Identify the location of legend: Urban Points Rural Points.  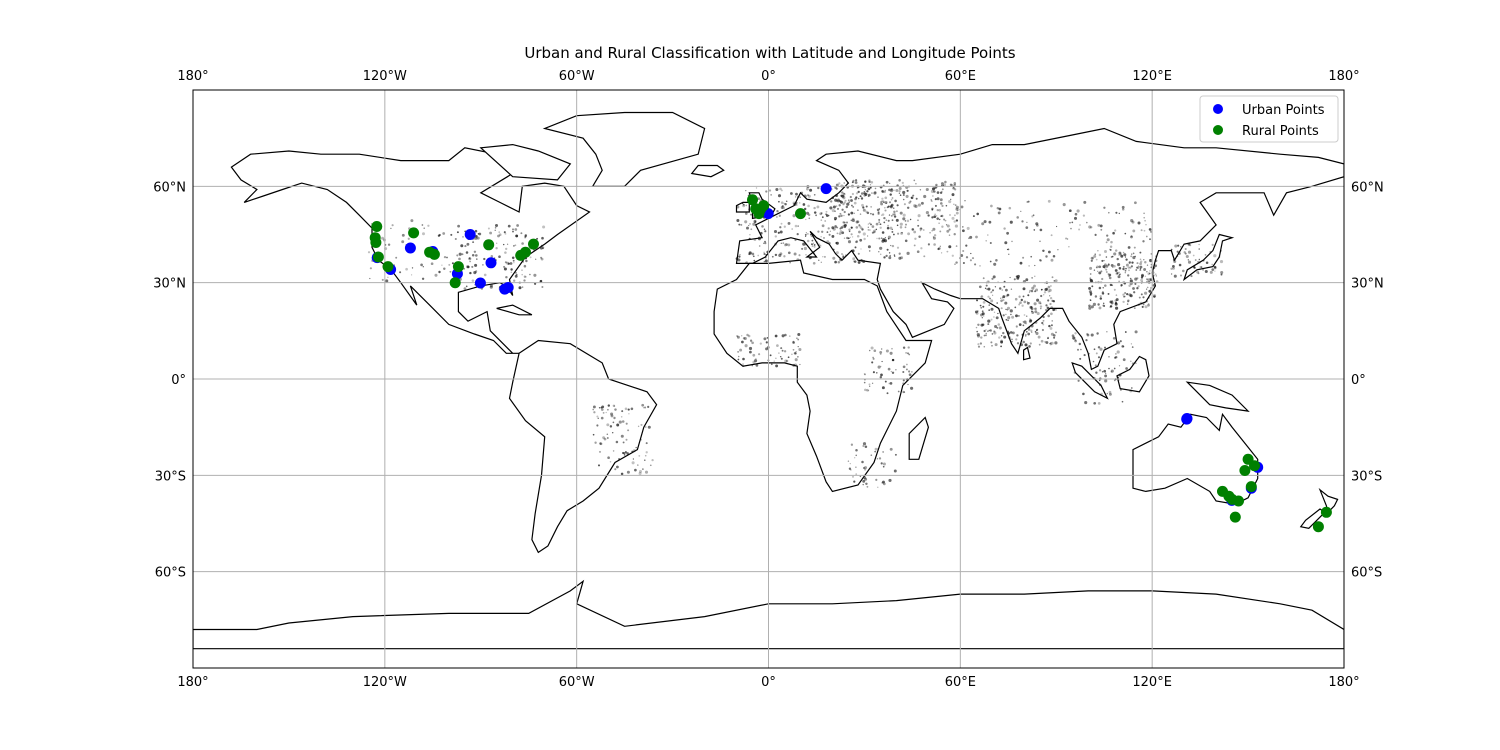
(1269, 119).